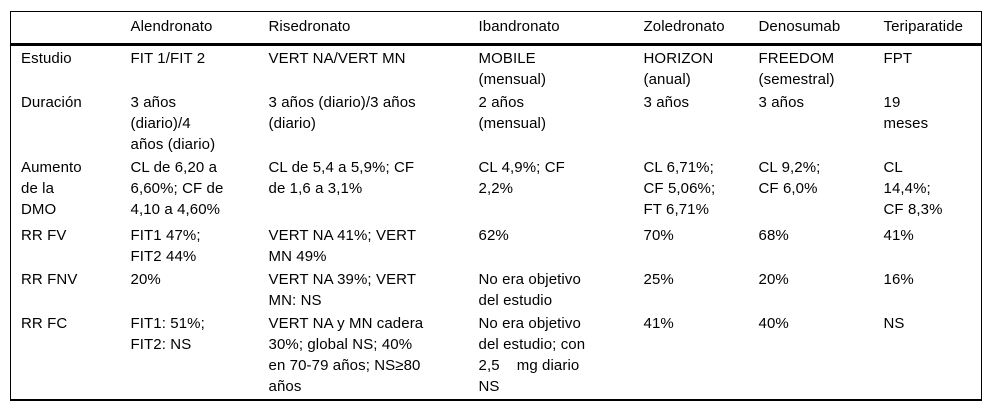  I want to click on header-cell-risedronato: Risedronato, so click(365, 28).